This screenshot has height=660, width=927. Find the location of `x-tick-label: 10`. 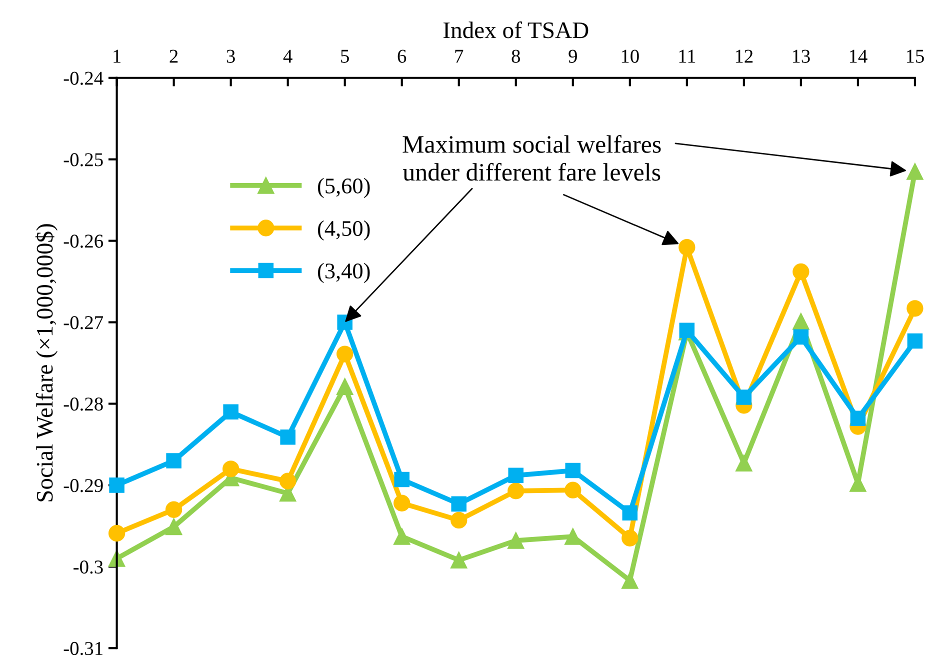

x-tick-label: 10 is located at coordinates (630, 56).